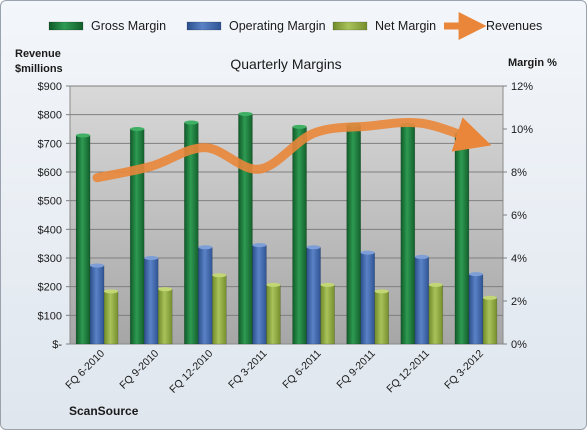 Image resolution: width=587 pixels, height=430 pixels. Describe the element at coordinates (277, 26) in the screenshot. I see `legend-label: Operating Margin` at that location.